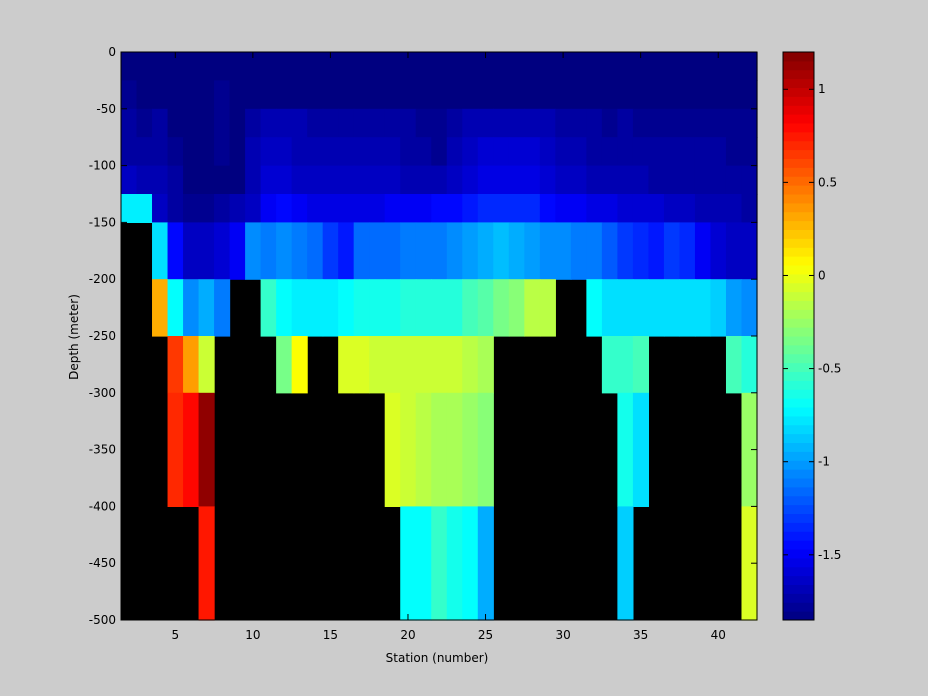  I want to click on y-tick-label: -100, so click(102, 166).